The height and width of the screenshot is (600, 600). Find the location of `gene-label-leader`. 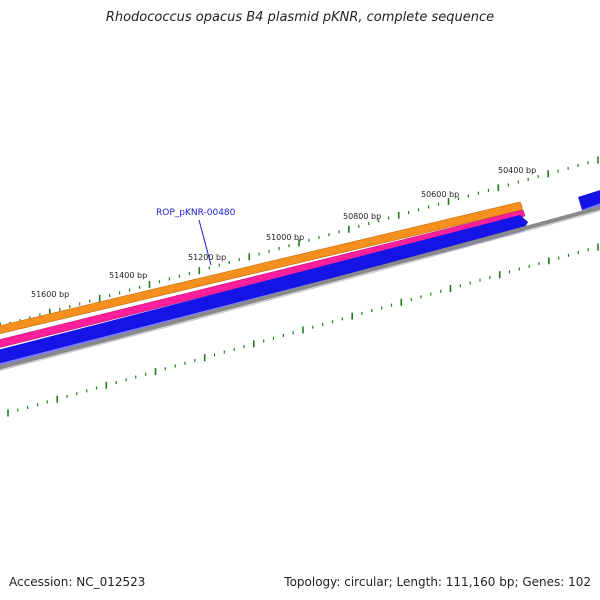

gene-label-leader is located at coordinates (205, 242).